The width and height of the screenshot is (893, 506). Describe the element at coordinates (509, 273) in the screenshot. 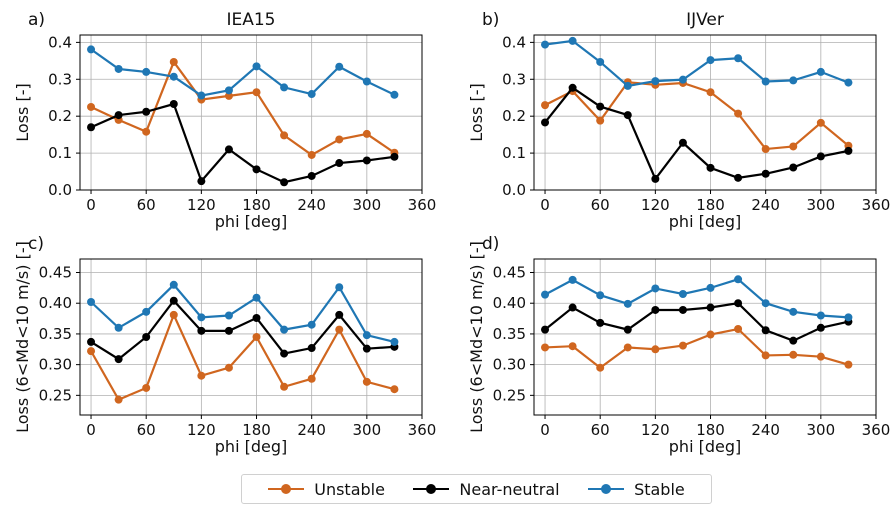

I see `y-tick-label: 0.45` at that location.